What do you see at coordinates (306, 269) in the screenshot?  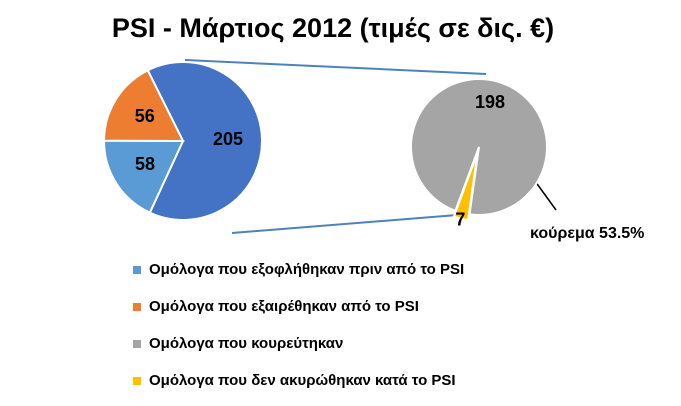 I see `legend-label: Ομόλογα που εξοφλήθηκαν πριν από το PSI` at bounding box center [306, 269].